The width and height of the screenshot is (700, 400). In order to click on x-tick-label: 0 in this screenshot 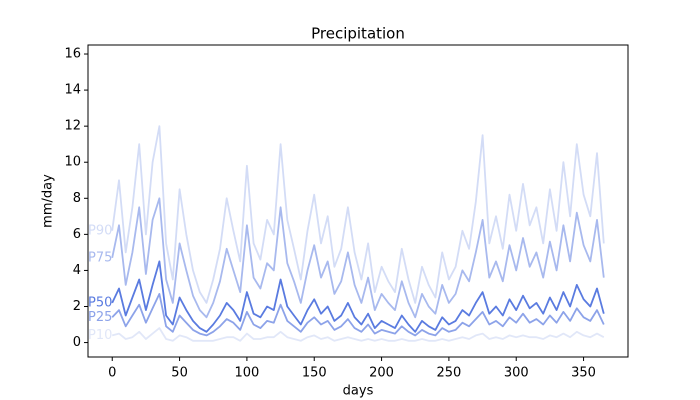, I will do `click(112, 373)`.